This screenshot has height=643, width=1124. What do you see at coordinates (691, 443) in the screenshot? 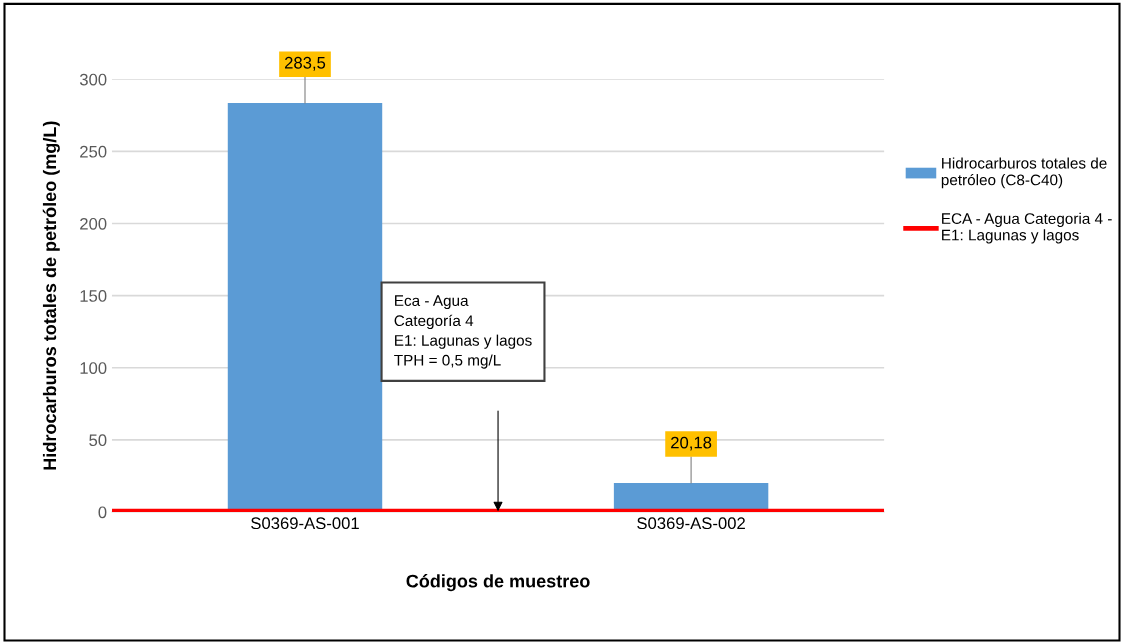
I see `data-label: 20,18` at bounding box center [691, 443].